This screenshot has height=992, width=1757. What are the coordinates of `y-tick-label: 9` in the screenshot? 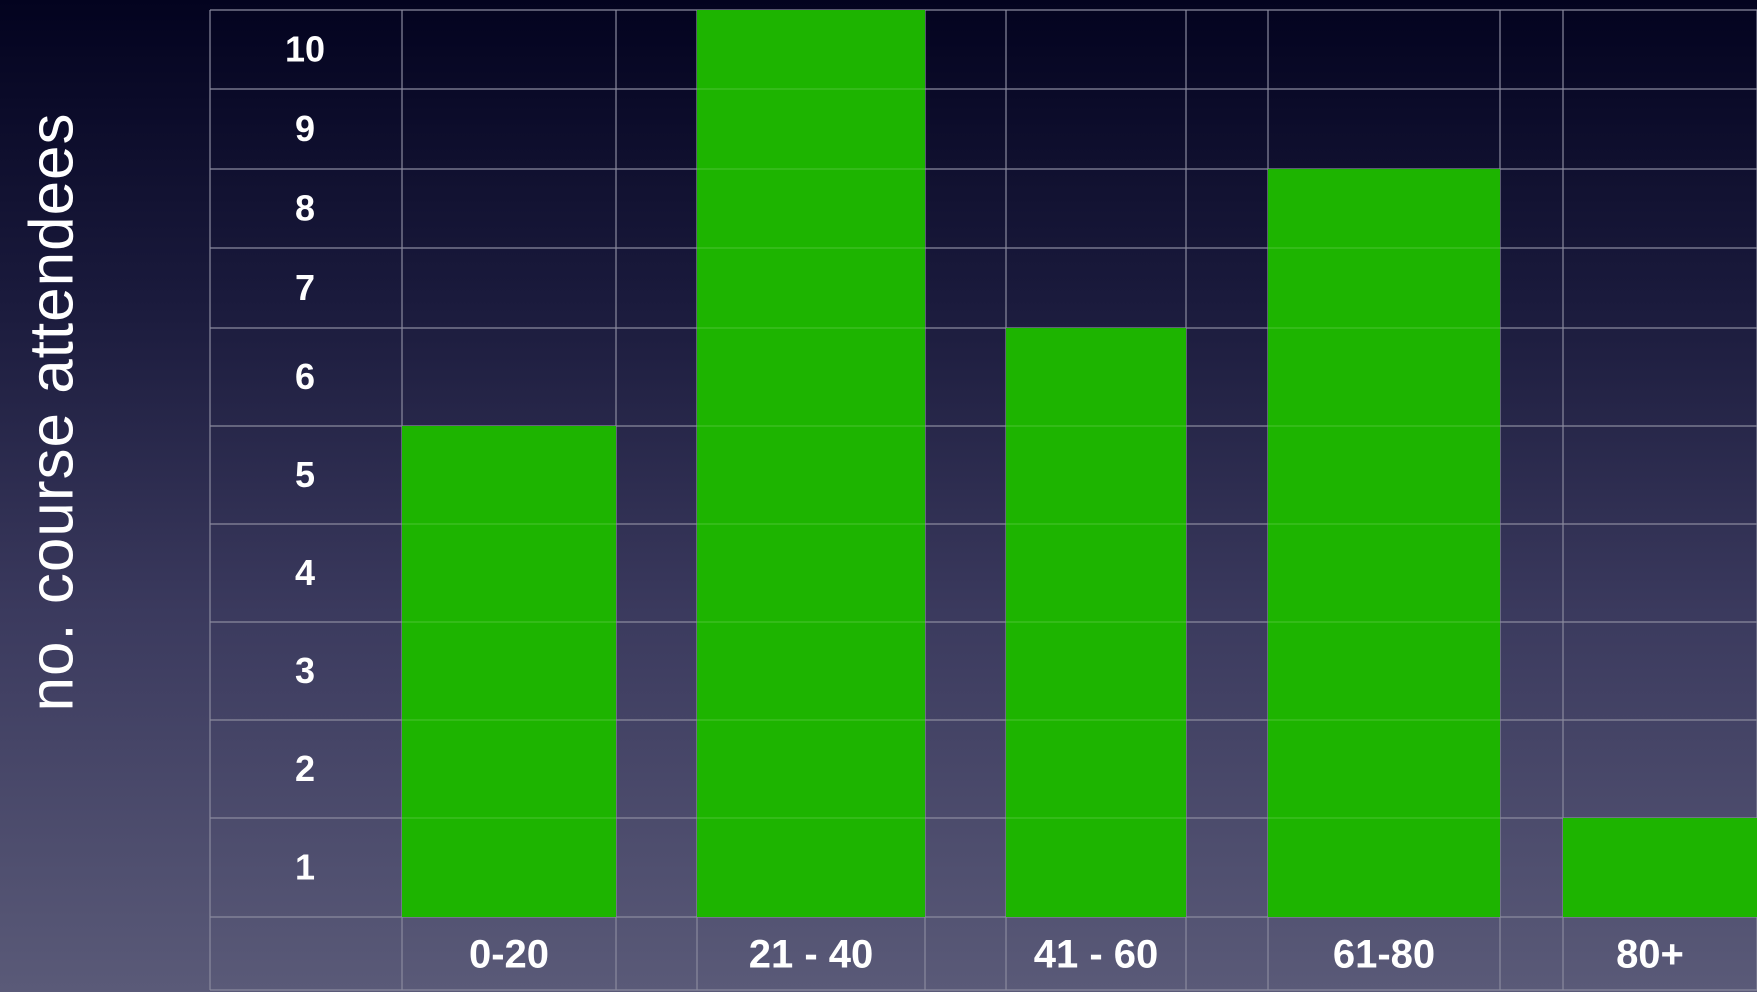 It's located at (305, 128).